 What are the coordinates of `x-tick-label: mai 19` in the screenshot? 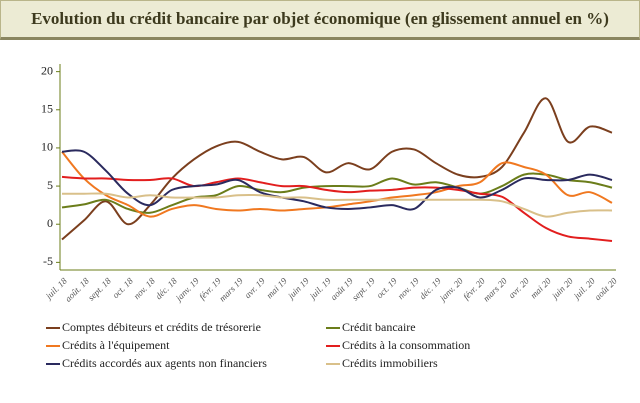 It's located at (276, 287).